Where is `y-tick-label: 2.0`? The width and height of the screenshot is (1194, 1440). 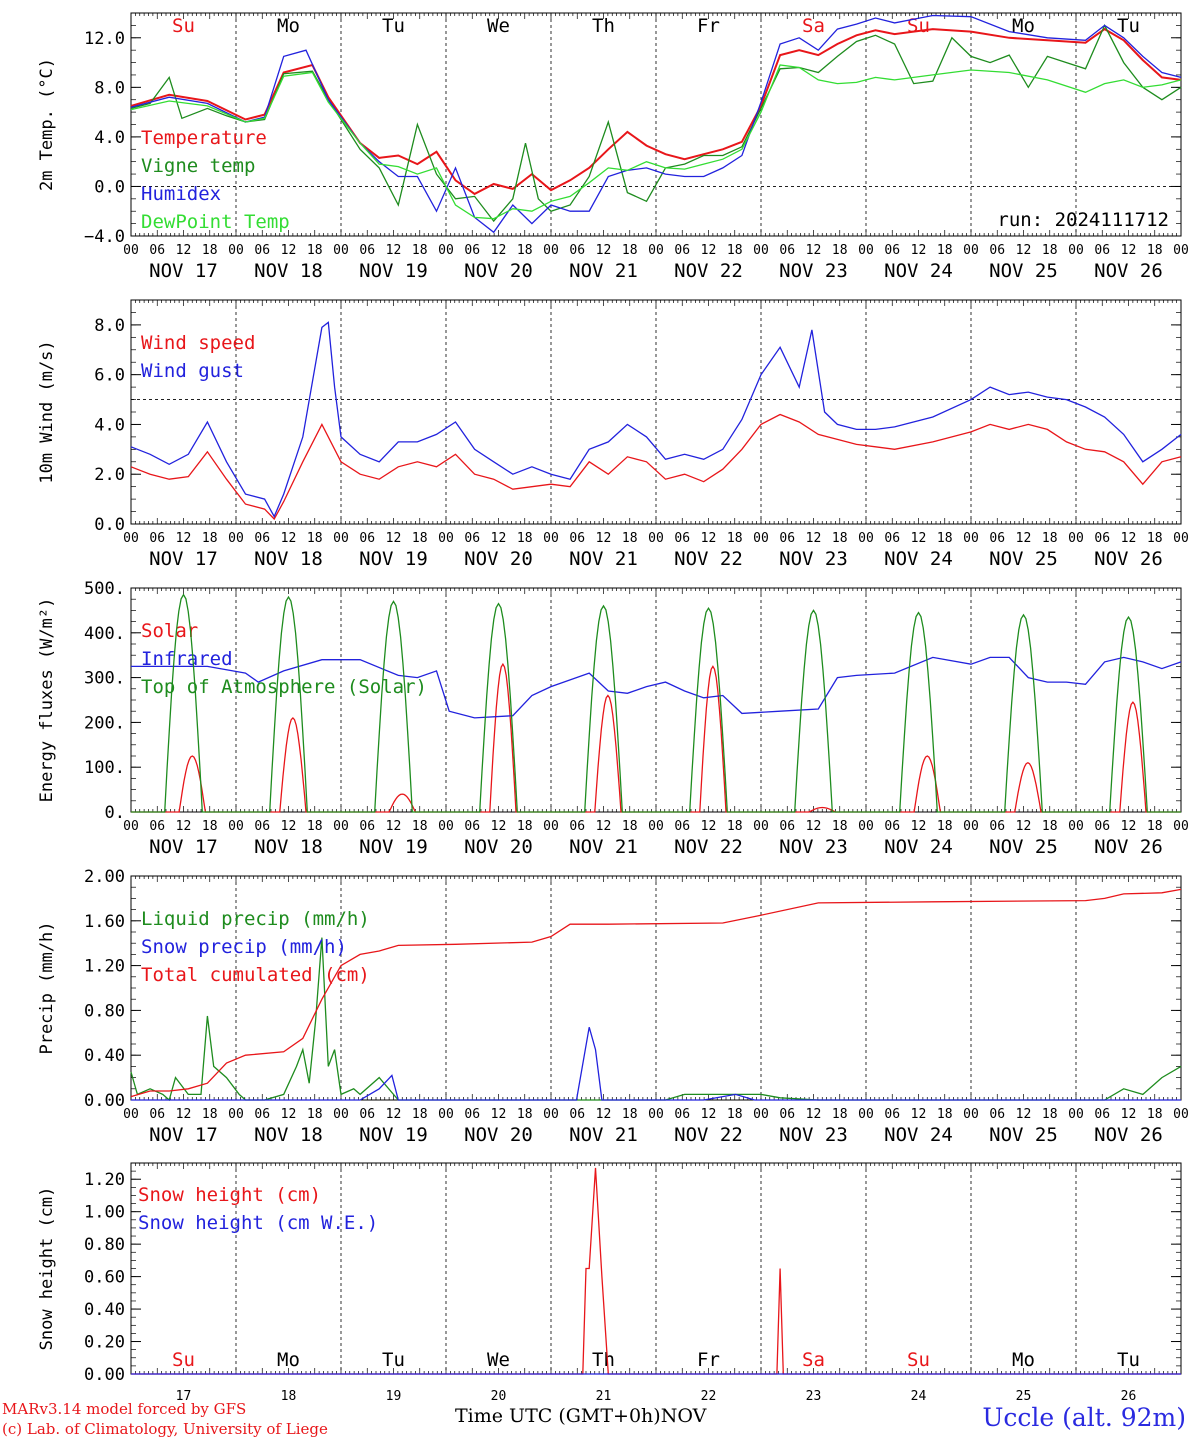 y-tick-label: 2.0 is located at coordinates (109, 475).